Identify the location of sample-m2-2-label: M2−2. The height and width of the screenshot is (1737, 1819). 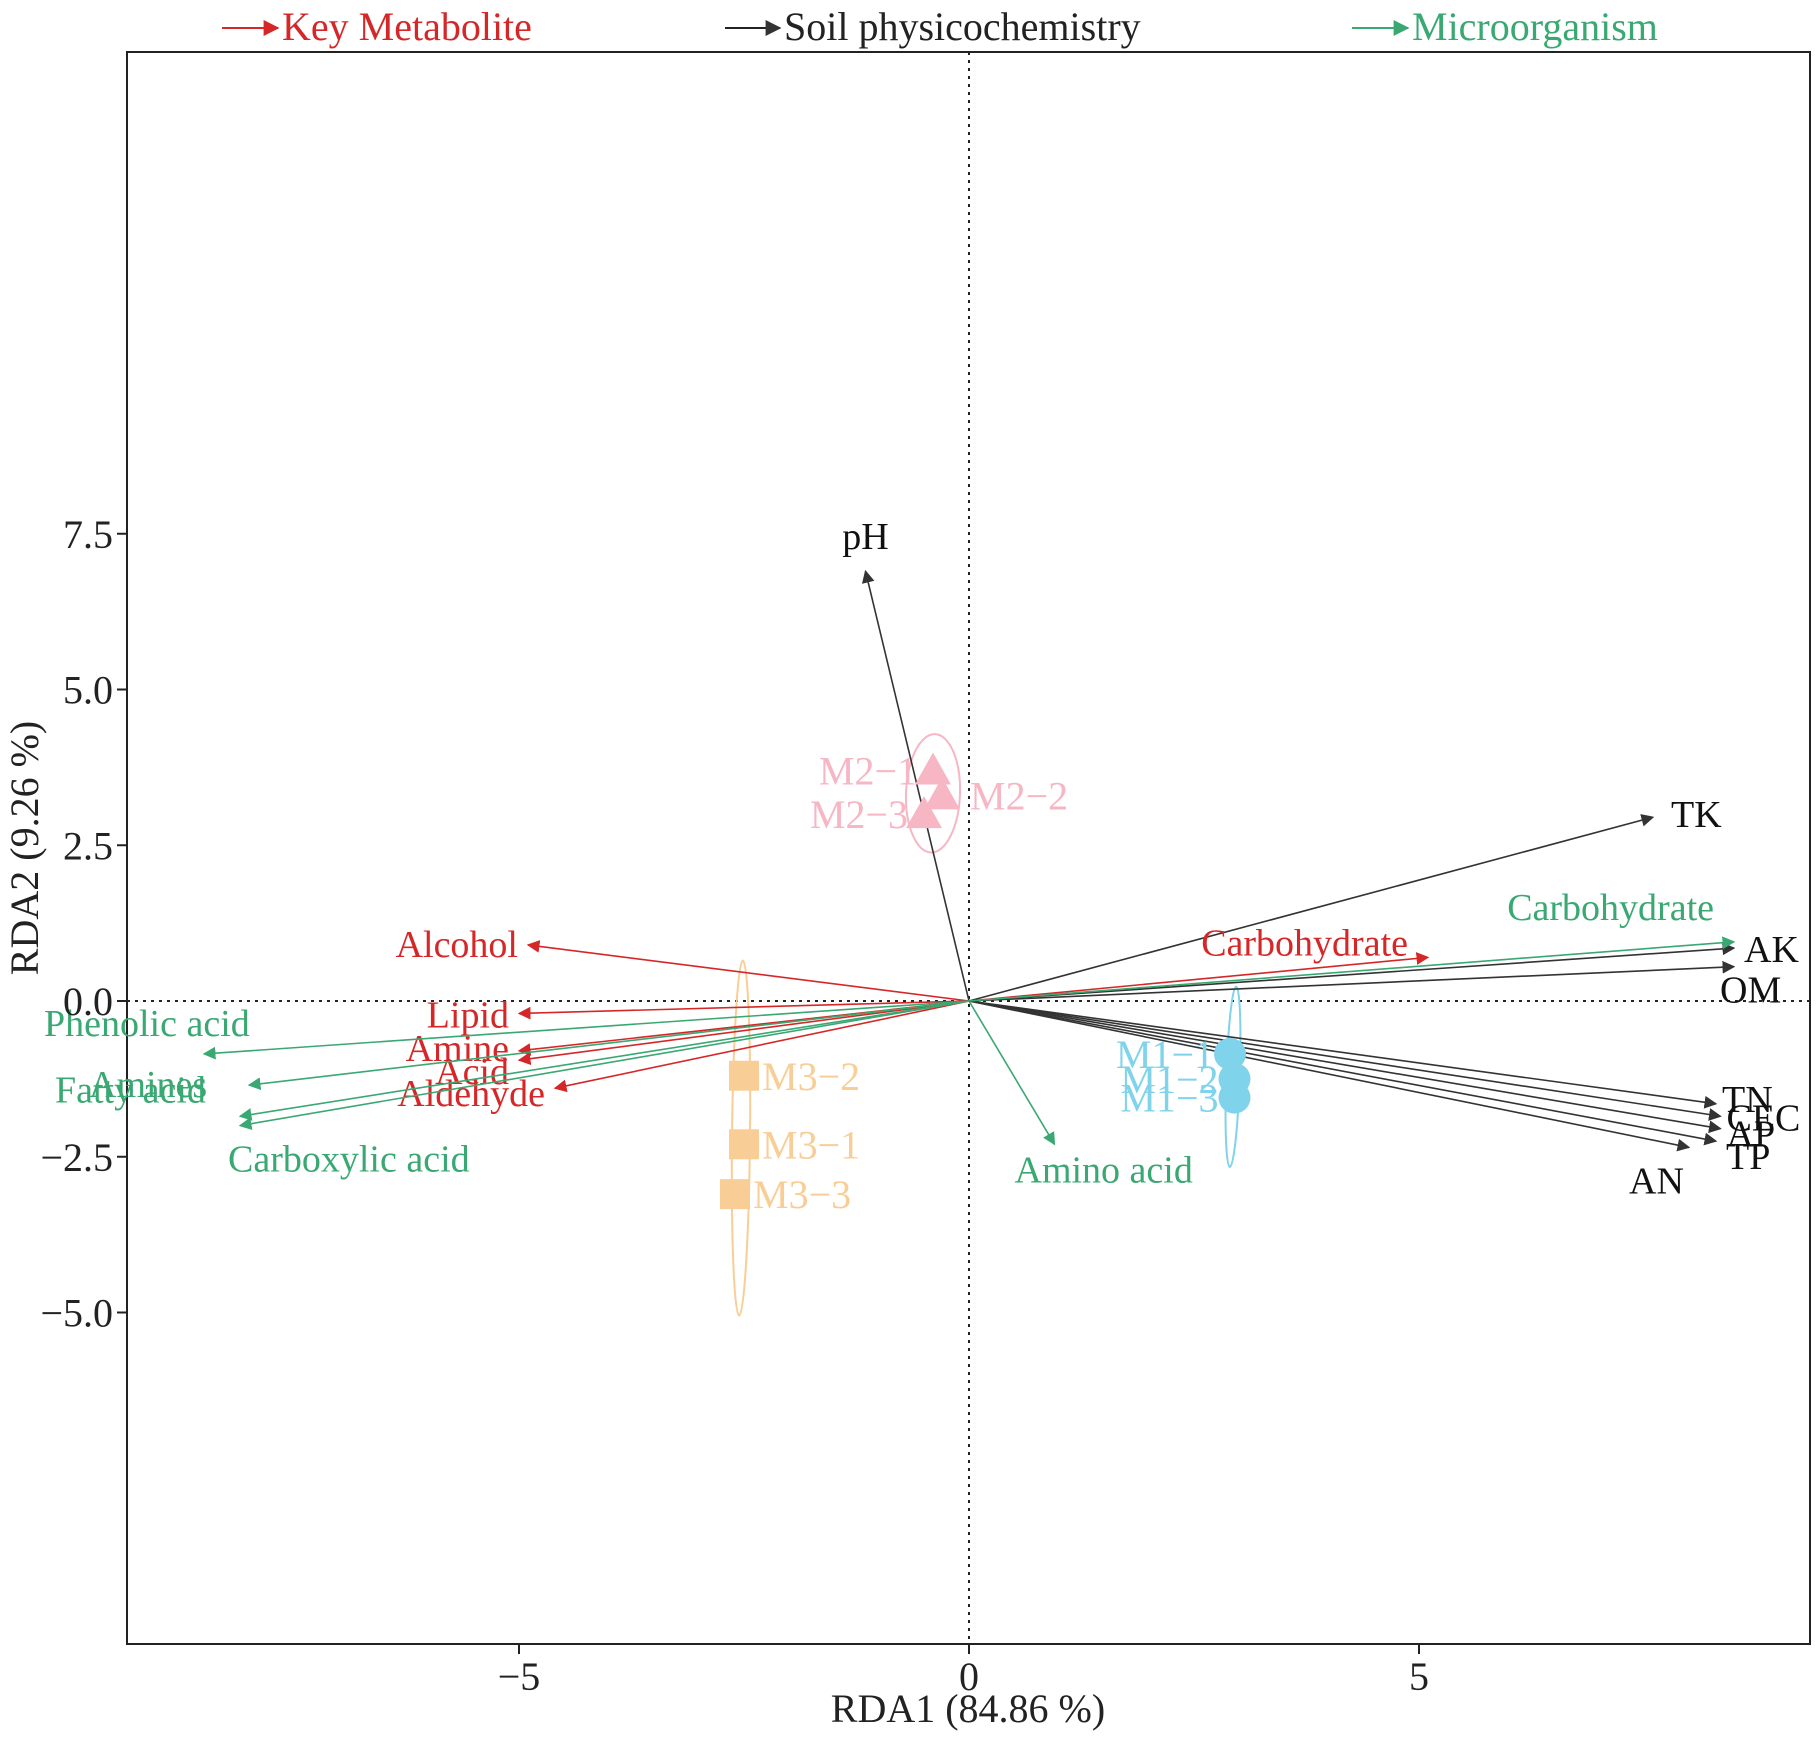
(1019, 795).